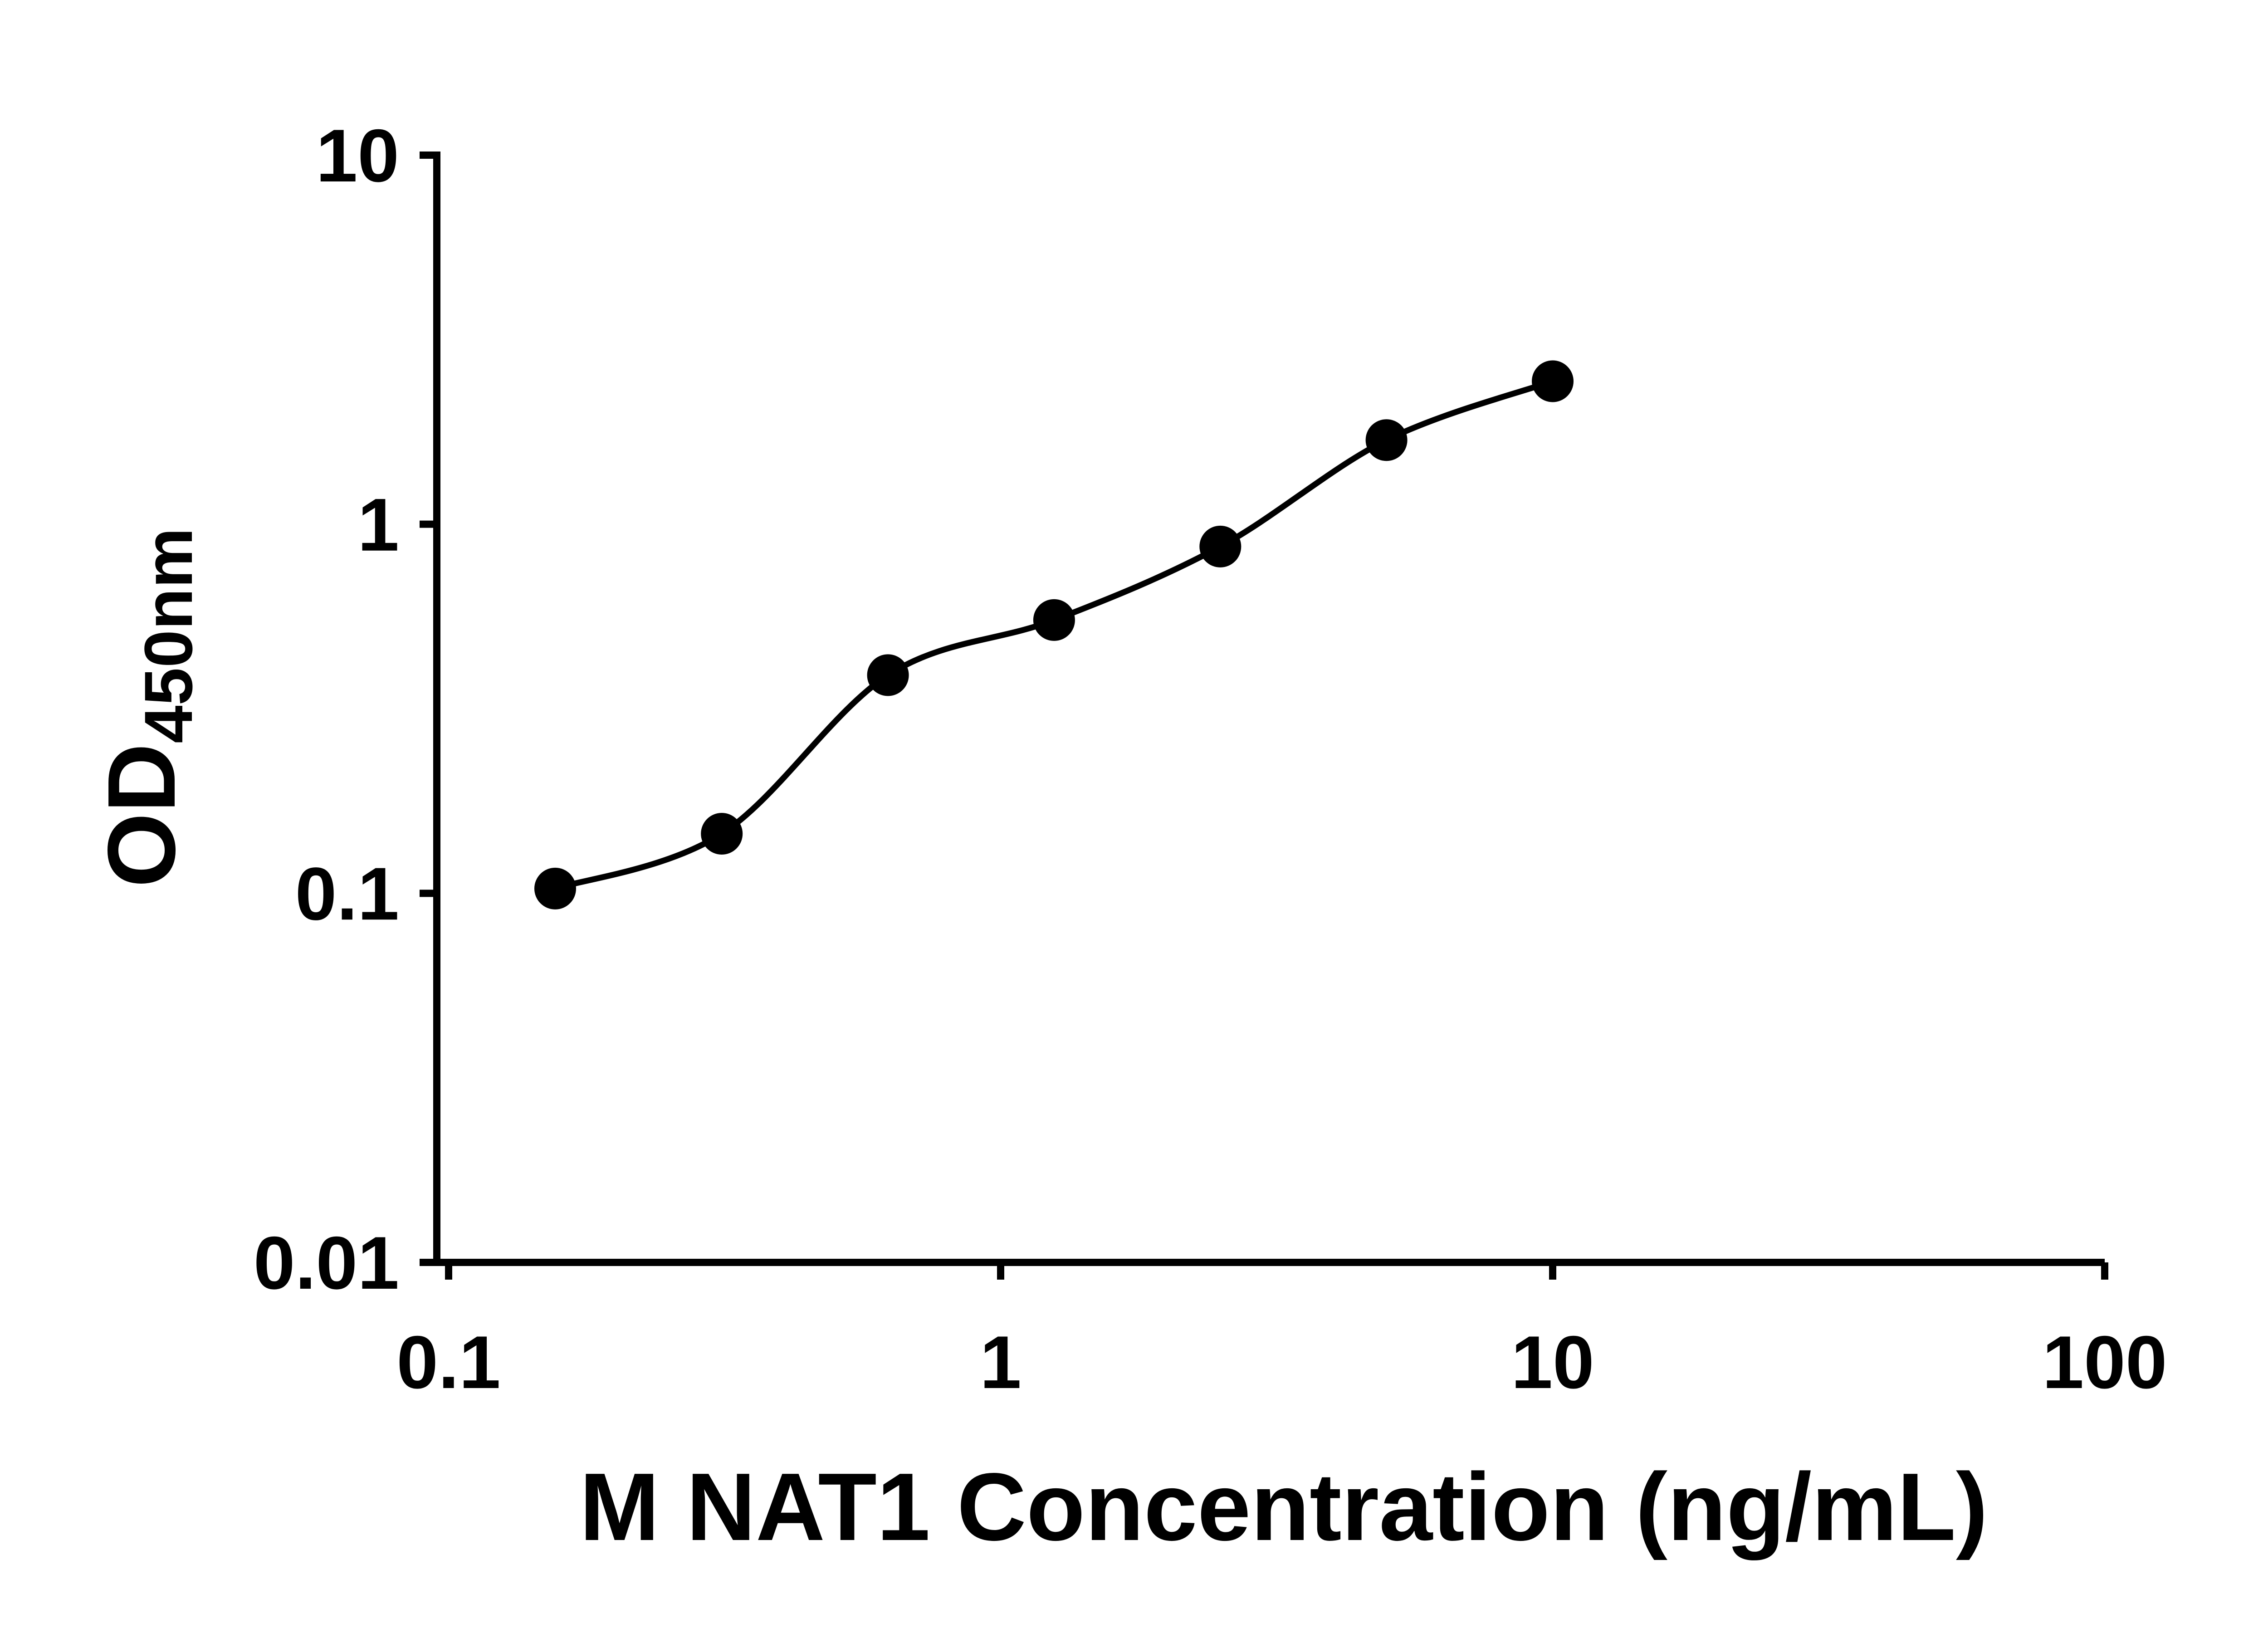 This screenshot has height=1633, width=2268. I want to click on y-tick-label: 0.1, so click(347, 893).